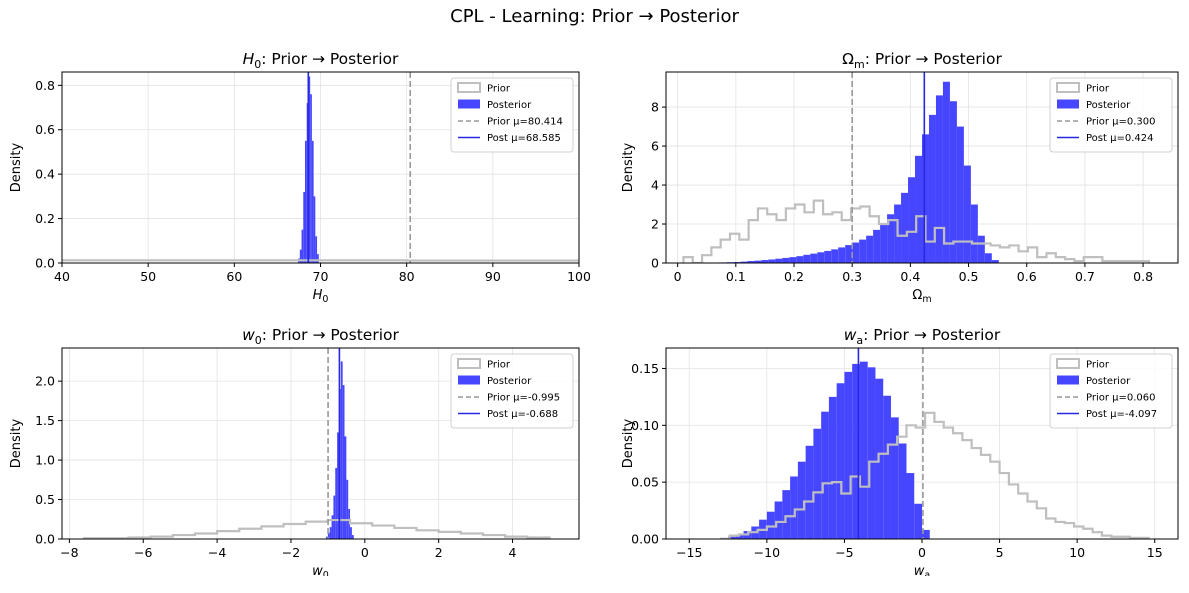 The image size is (1189, 593). Describe the element at coordinates (45, 420) in the screenshot. I see `y-tick-label: 1.5` at that location.